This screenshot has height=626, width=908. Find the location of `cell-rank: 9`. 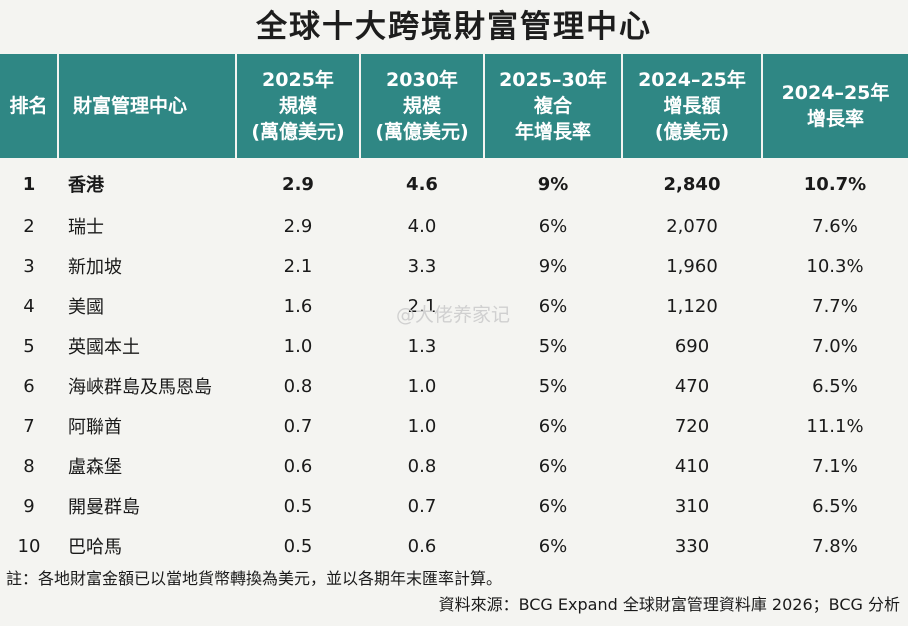

cell-rank: 9 is located at coordinates (29, 506).